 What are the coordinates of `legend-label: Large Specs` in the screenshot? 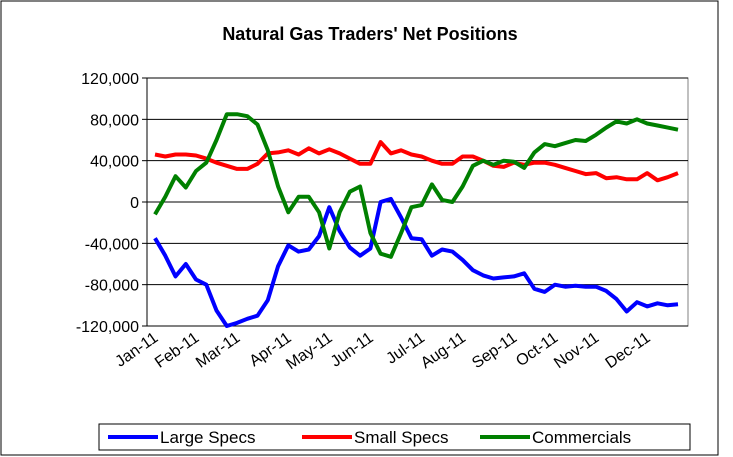 It's located at (207, 437).